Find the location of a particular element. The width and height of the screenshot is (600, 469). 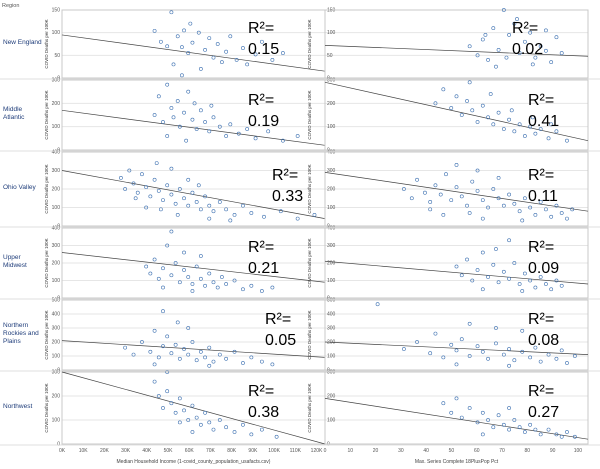

r2-value: 0.08 is located at coordinates (543, 340).